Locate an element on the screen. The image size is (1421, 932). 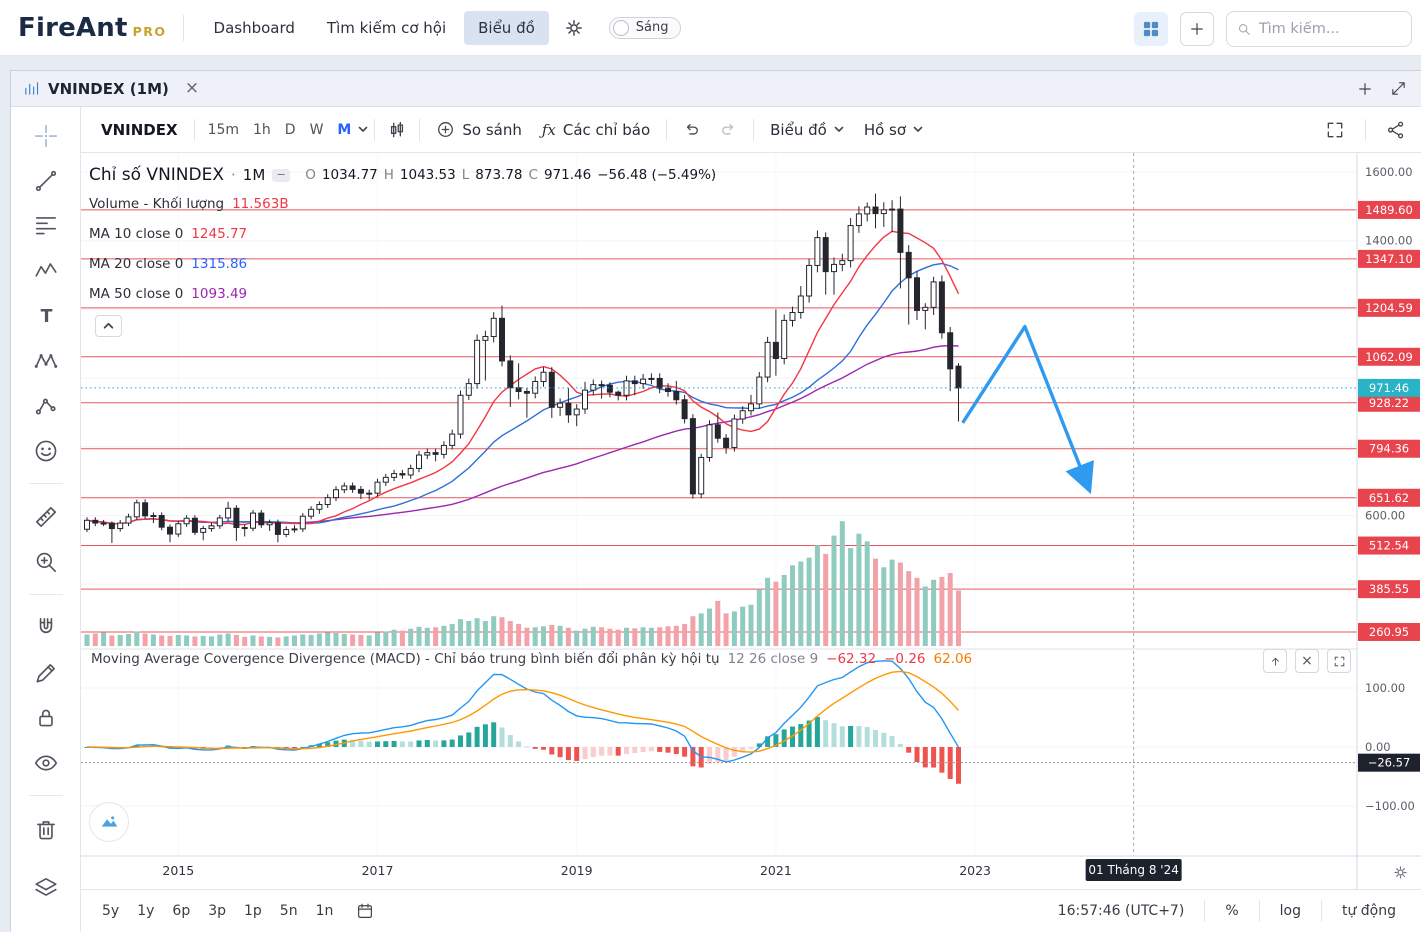
nav-item-dashboard: Dashboard is located at coordinates (254, 27).